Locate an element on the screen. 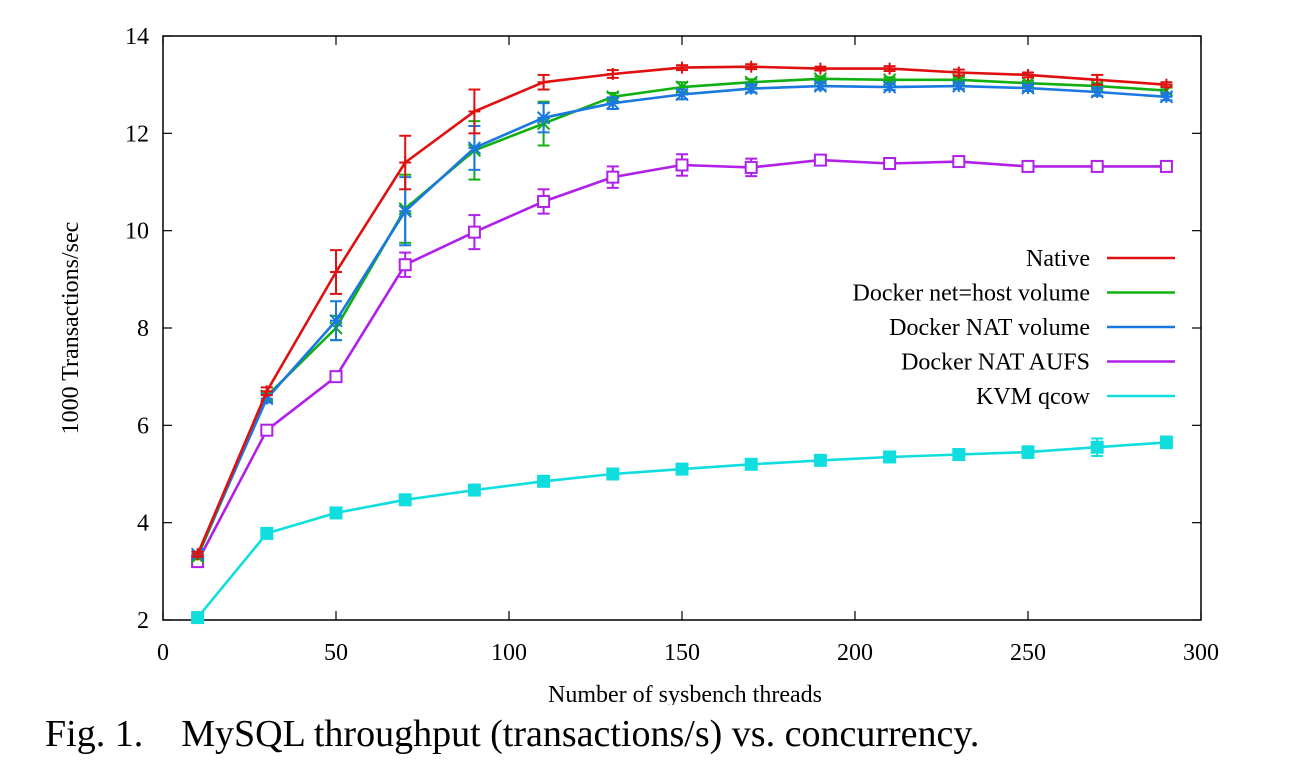 The height and width of the screenshot is (779, 1306). legend-item: Docker NAT AUFS is located at coordinates (1038, 363).